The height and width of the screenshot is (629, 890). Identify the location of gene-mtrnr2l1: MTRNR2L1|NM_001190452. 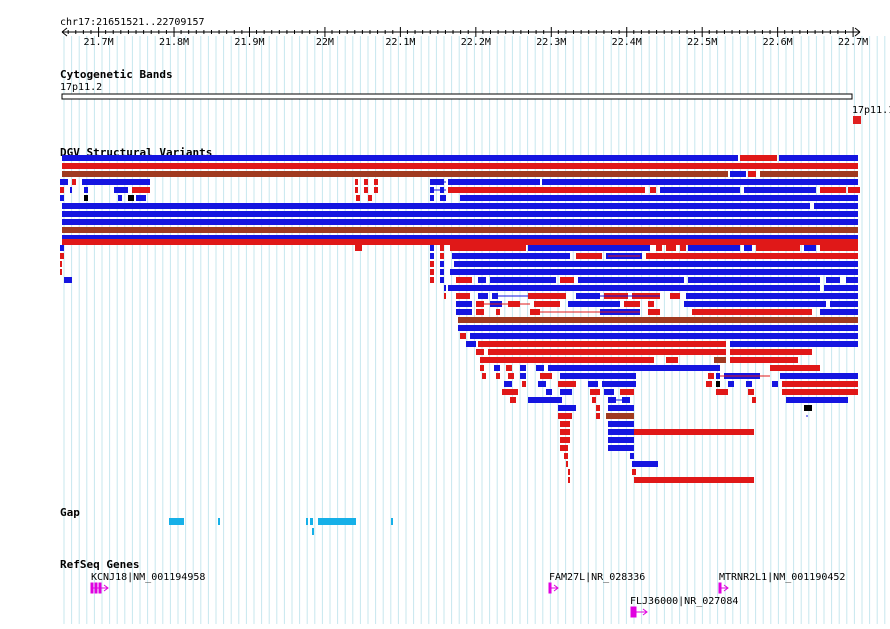
(781, 583).